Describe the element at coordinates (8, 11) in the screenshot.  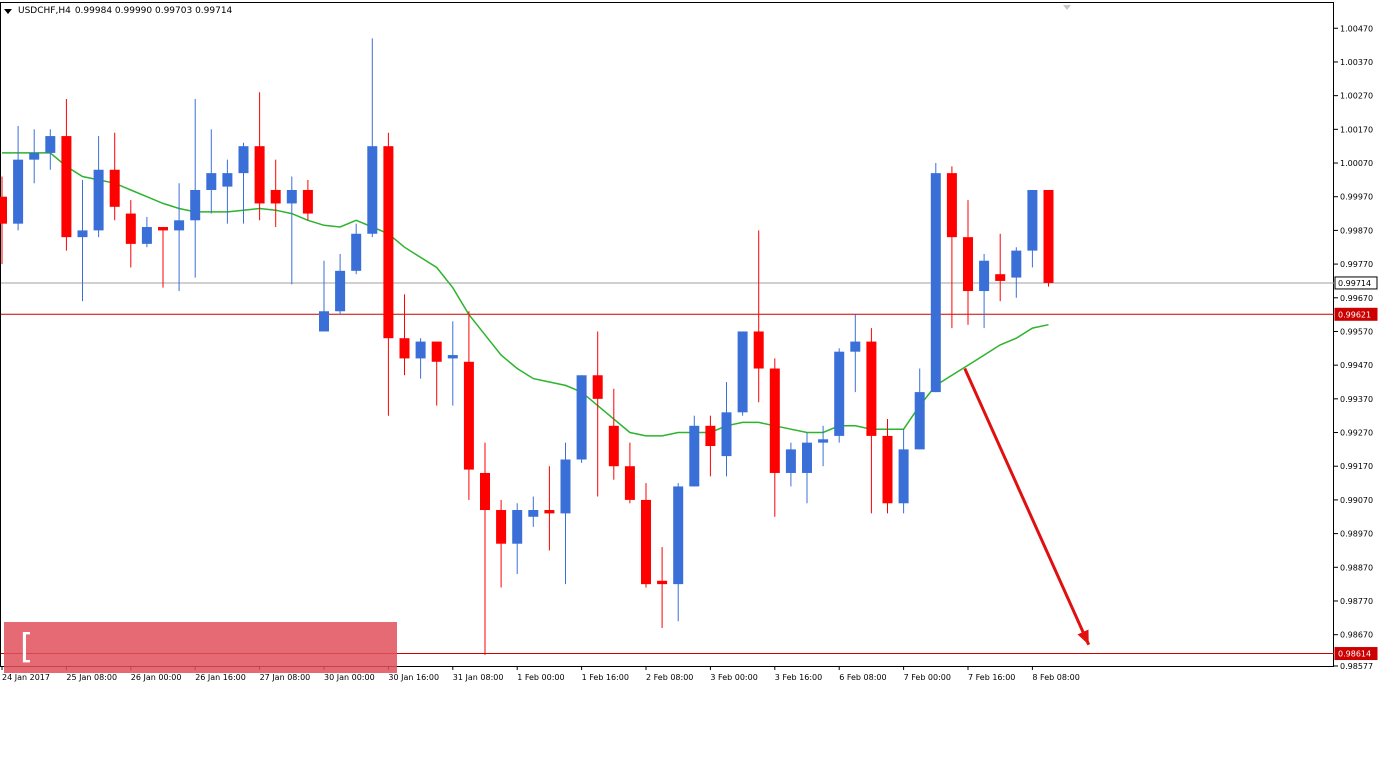
I see `dropdown-triangle-icon` at that location.